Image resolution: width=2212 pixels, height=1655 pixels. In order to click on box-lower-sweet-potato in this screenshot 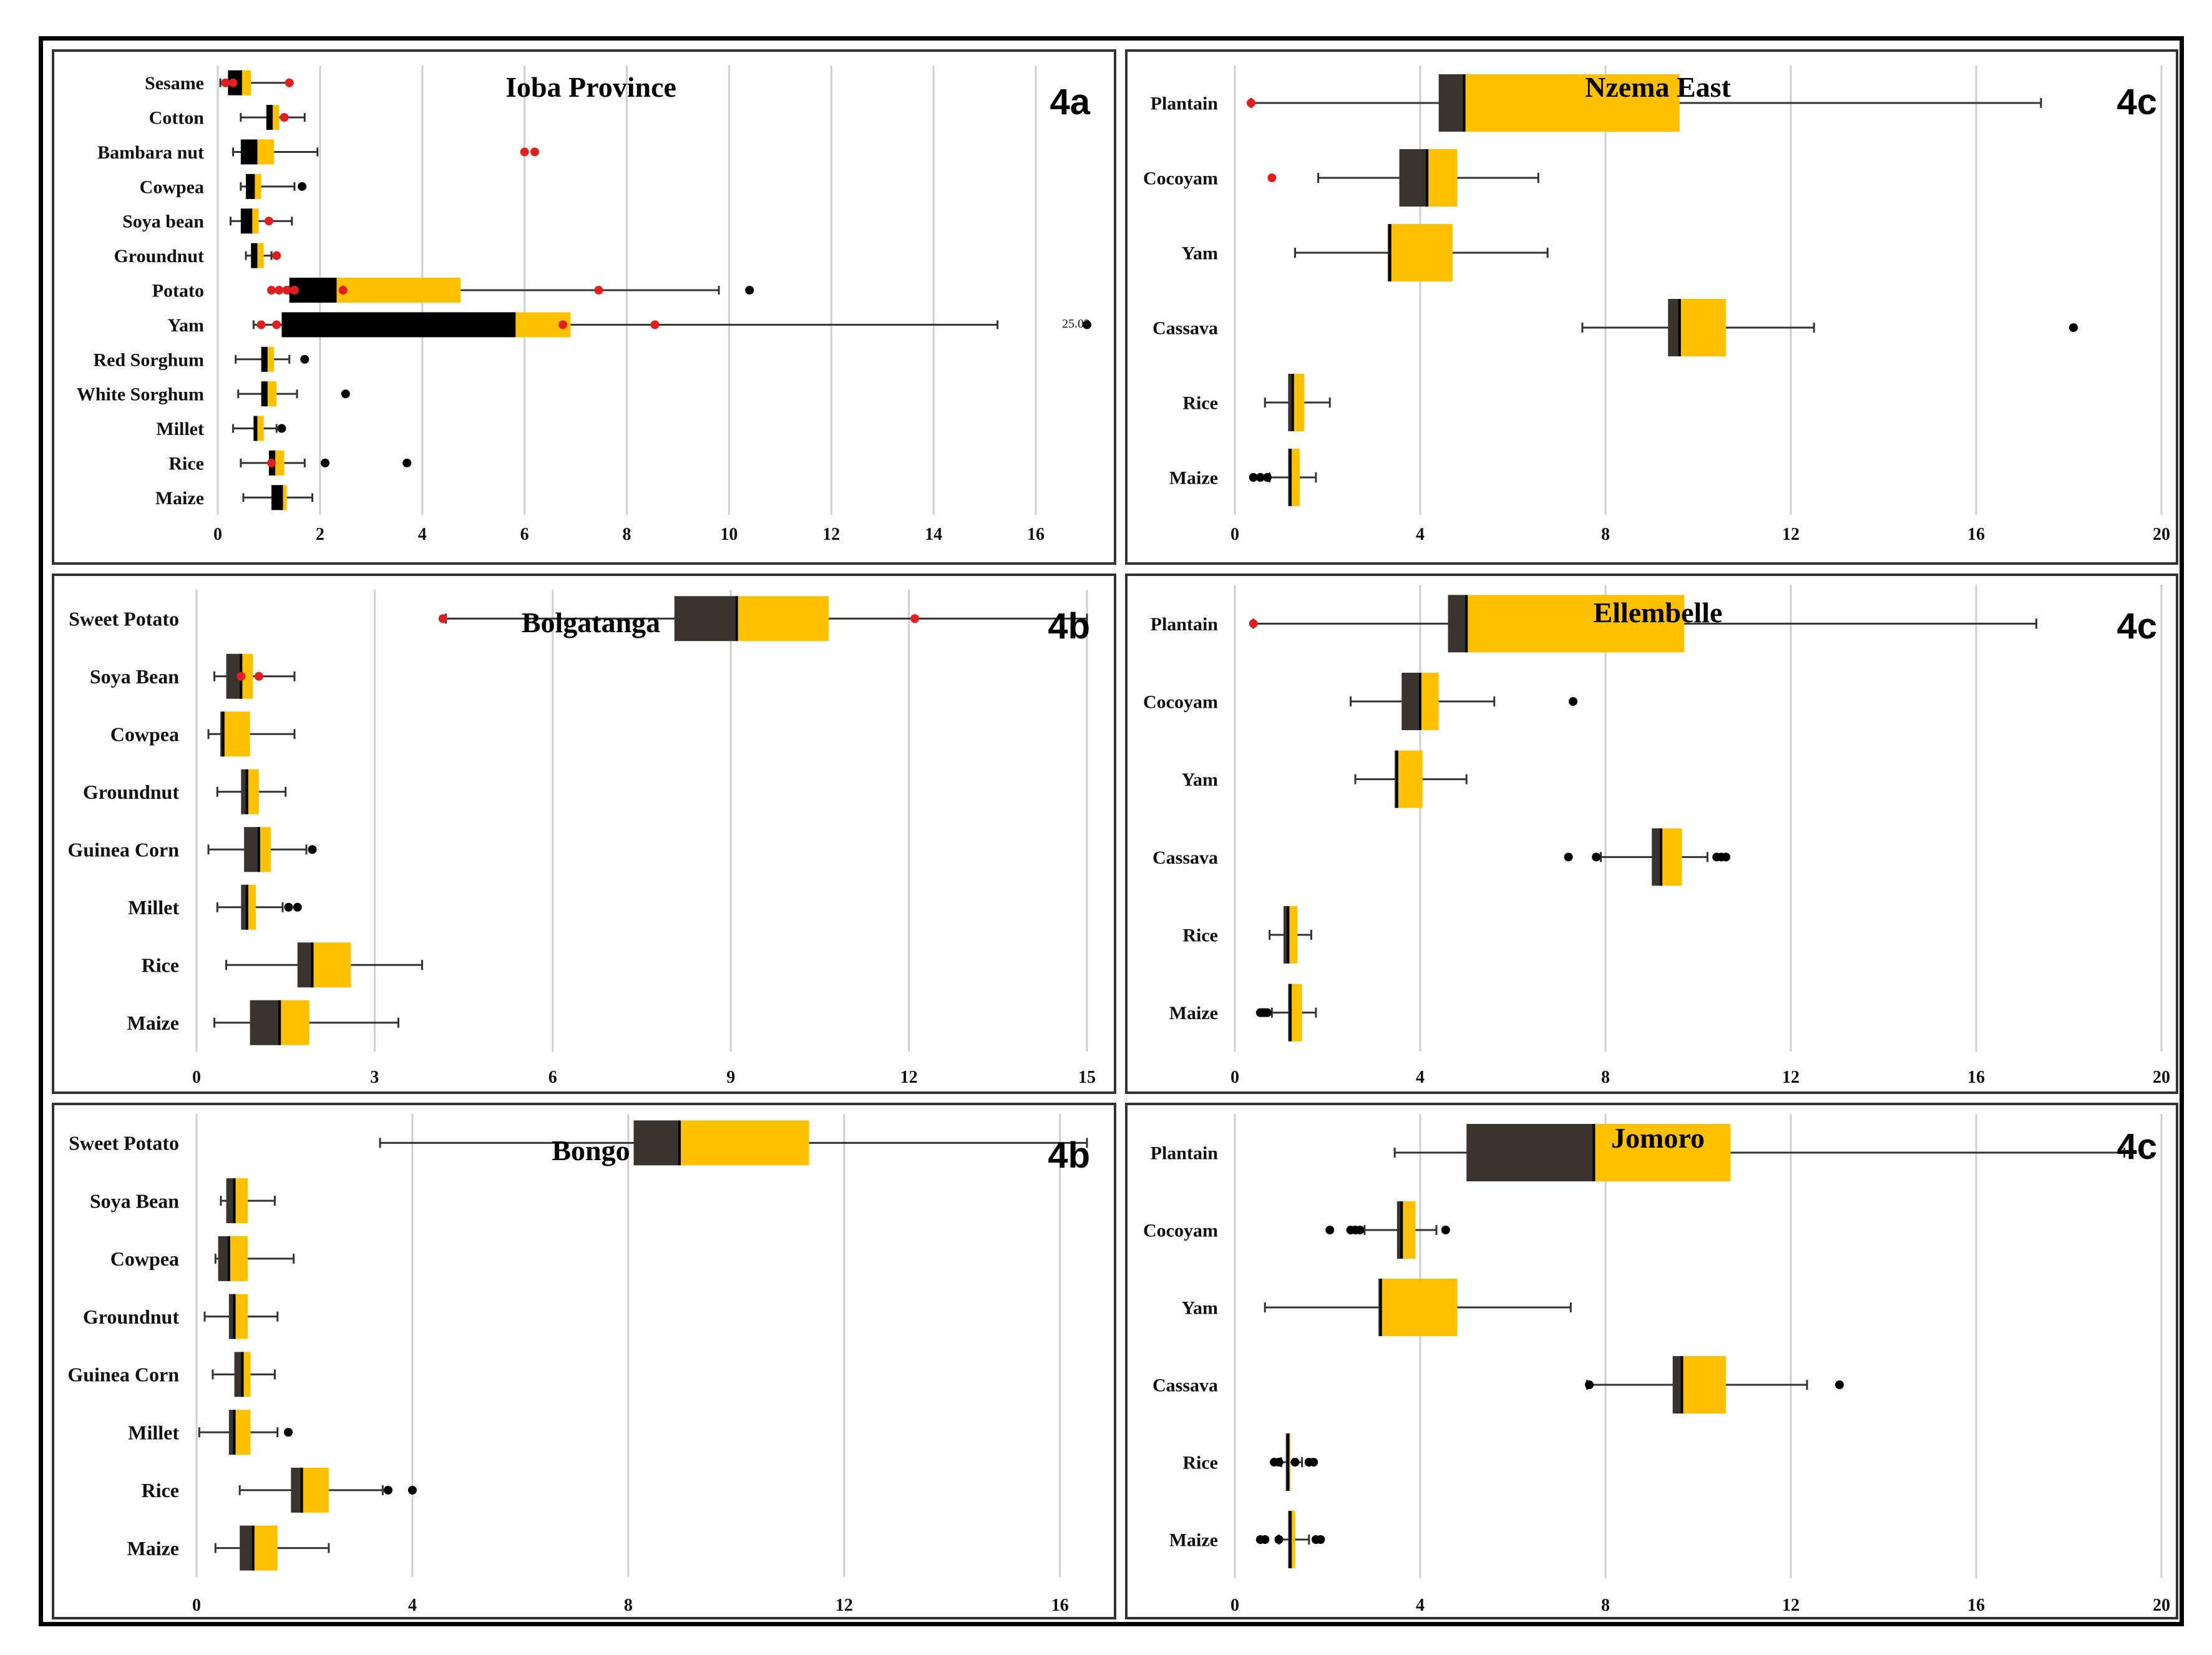, I will do `click(705, 619)`.